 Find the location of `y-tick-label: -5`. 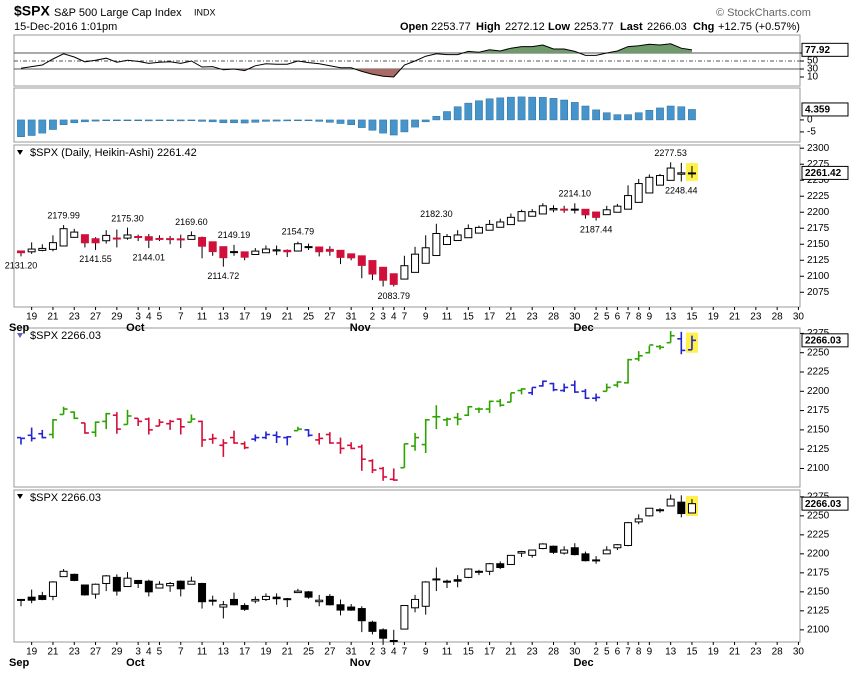

y-tick-label: -5 is located at coordinates (811, 132).